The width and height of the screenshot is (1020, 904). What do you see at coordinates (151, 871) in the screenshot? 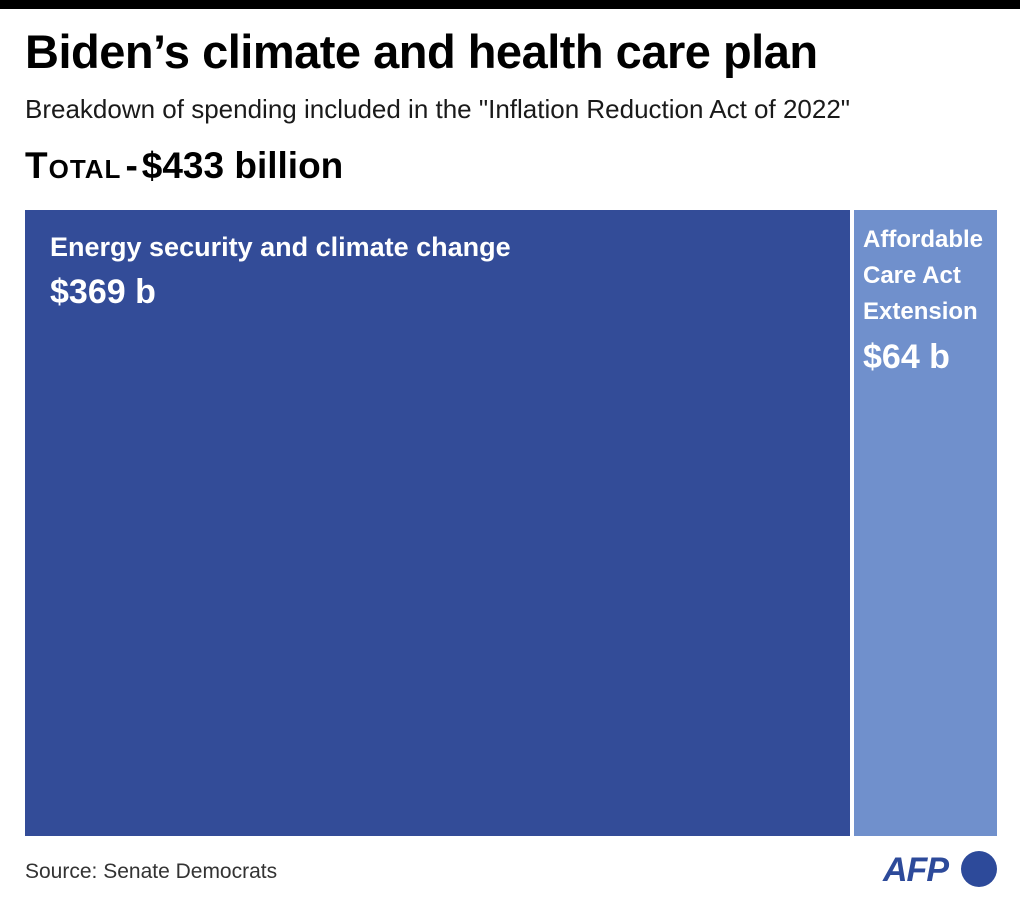
I see `source-note: Source: Senate Democrats` at bounding box center [151, 871].